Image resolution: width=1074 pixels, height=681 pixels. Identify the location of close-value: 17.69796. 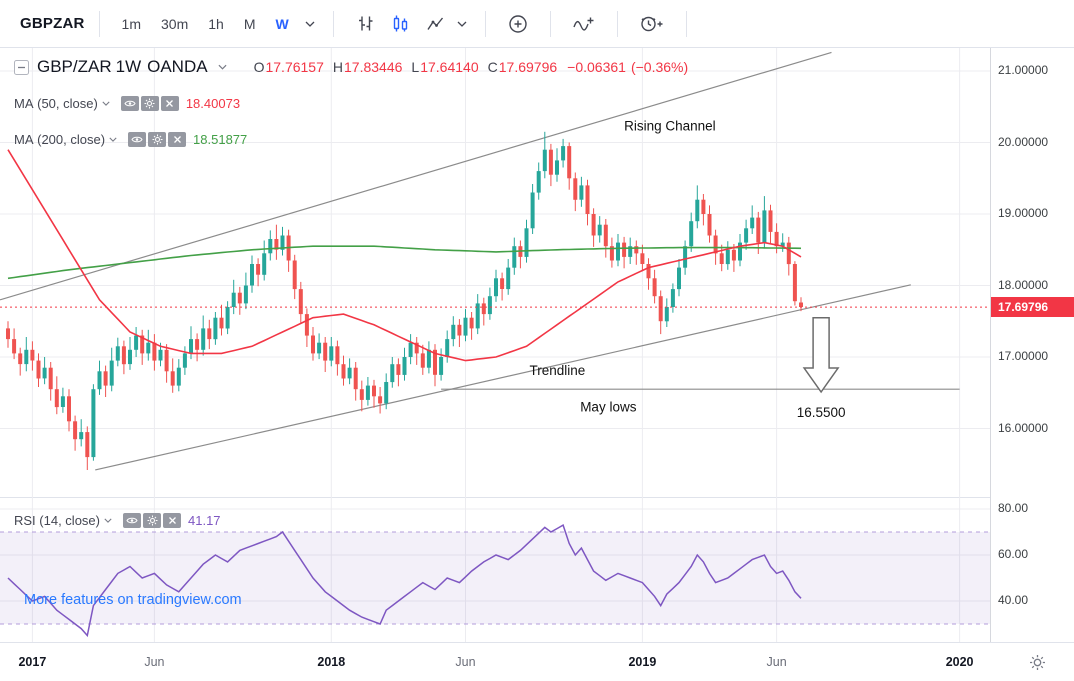
(528, 67).